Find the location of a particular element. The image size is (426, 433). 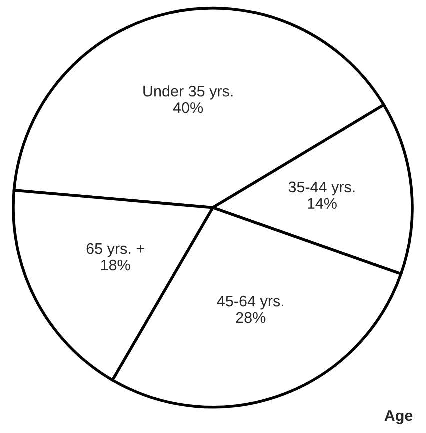

data-label: 14% is located at coordinates (322, 204).